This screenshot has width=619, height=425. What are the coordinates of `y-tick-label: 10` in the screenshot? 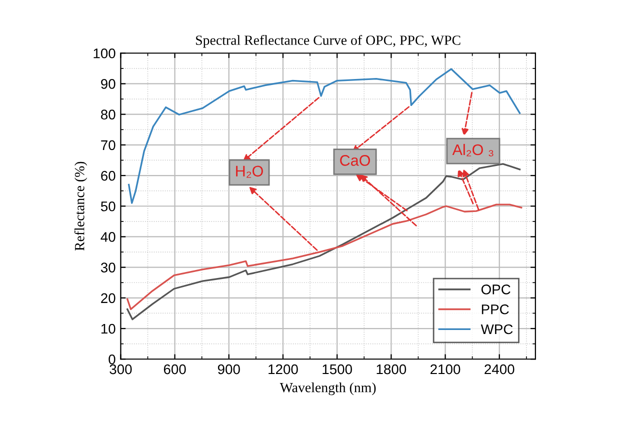 It's located at (108, 329).